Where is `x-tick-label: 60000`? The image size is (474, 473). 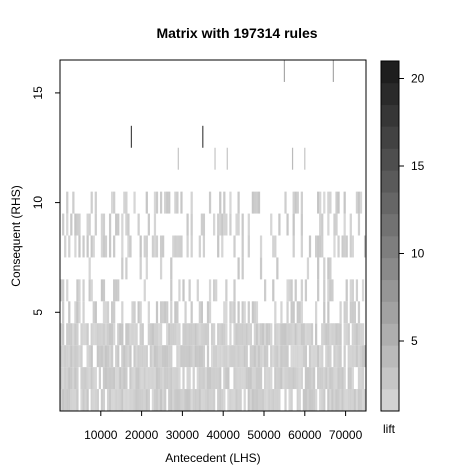 x-tick-label: 60000 is located at coordinates (305, 435).